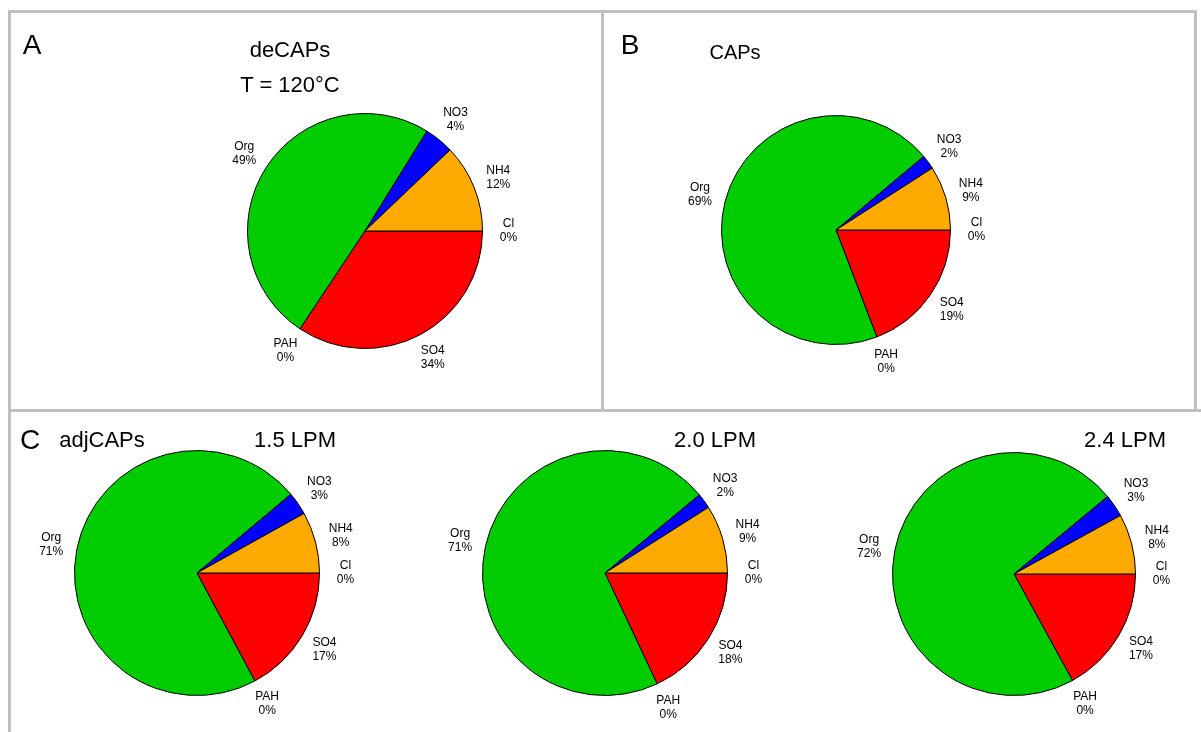 The height and width of the screenshot is (732, 1201). I want to click on text: B, so click(630, 45).